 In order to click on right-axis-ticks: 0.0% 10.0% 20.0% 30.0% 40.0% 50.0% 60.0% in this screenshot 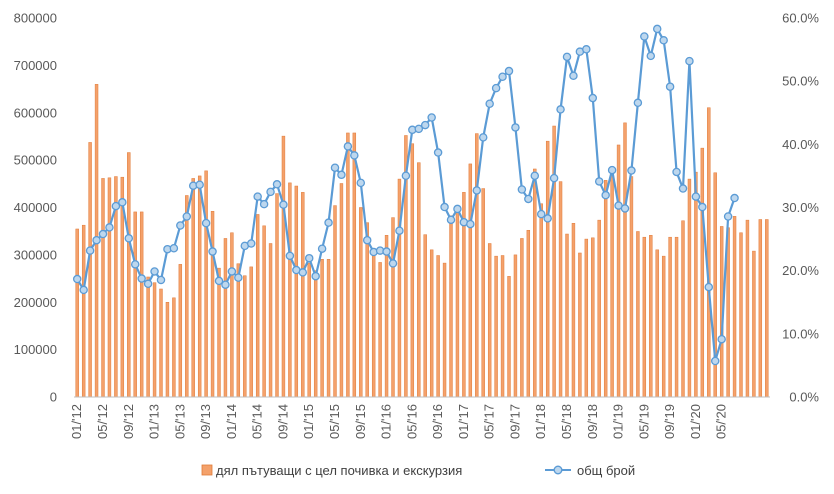, I will do `click(800, 208)`.